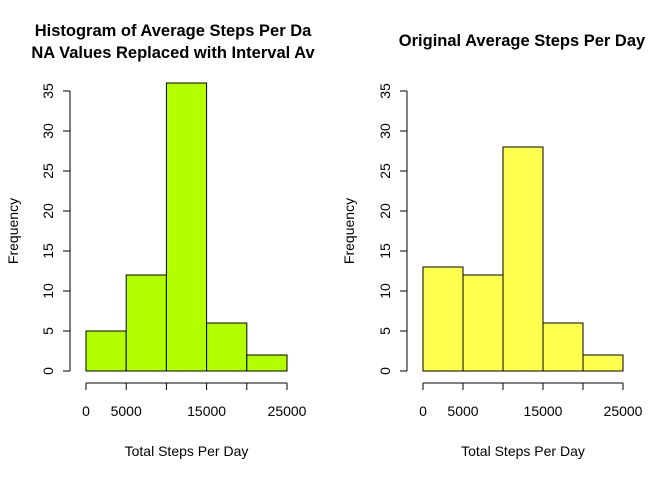 This screenshot has width=672, height=485. I want to click on chart-title-line: Original Average Steps Per Day, so click(522, 41).